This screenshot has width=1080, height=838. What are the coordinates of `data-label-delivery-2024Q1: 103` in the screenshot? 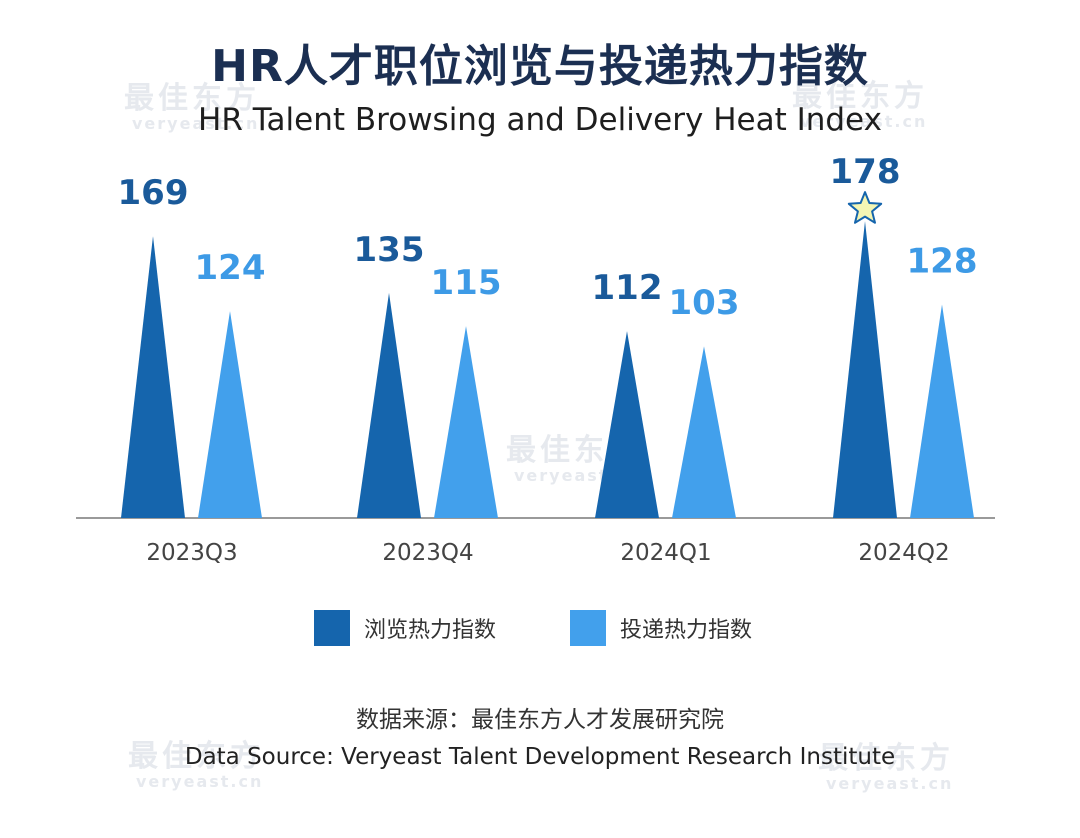 It's located at (704, 303).